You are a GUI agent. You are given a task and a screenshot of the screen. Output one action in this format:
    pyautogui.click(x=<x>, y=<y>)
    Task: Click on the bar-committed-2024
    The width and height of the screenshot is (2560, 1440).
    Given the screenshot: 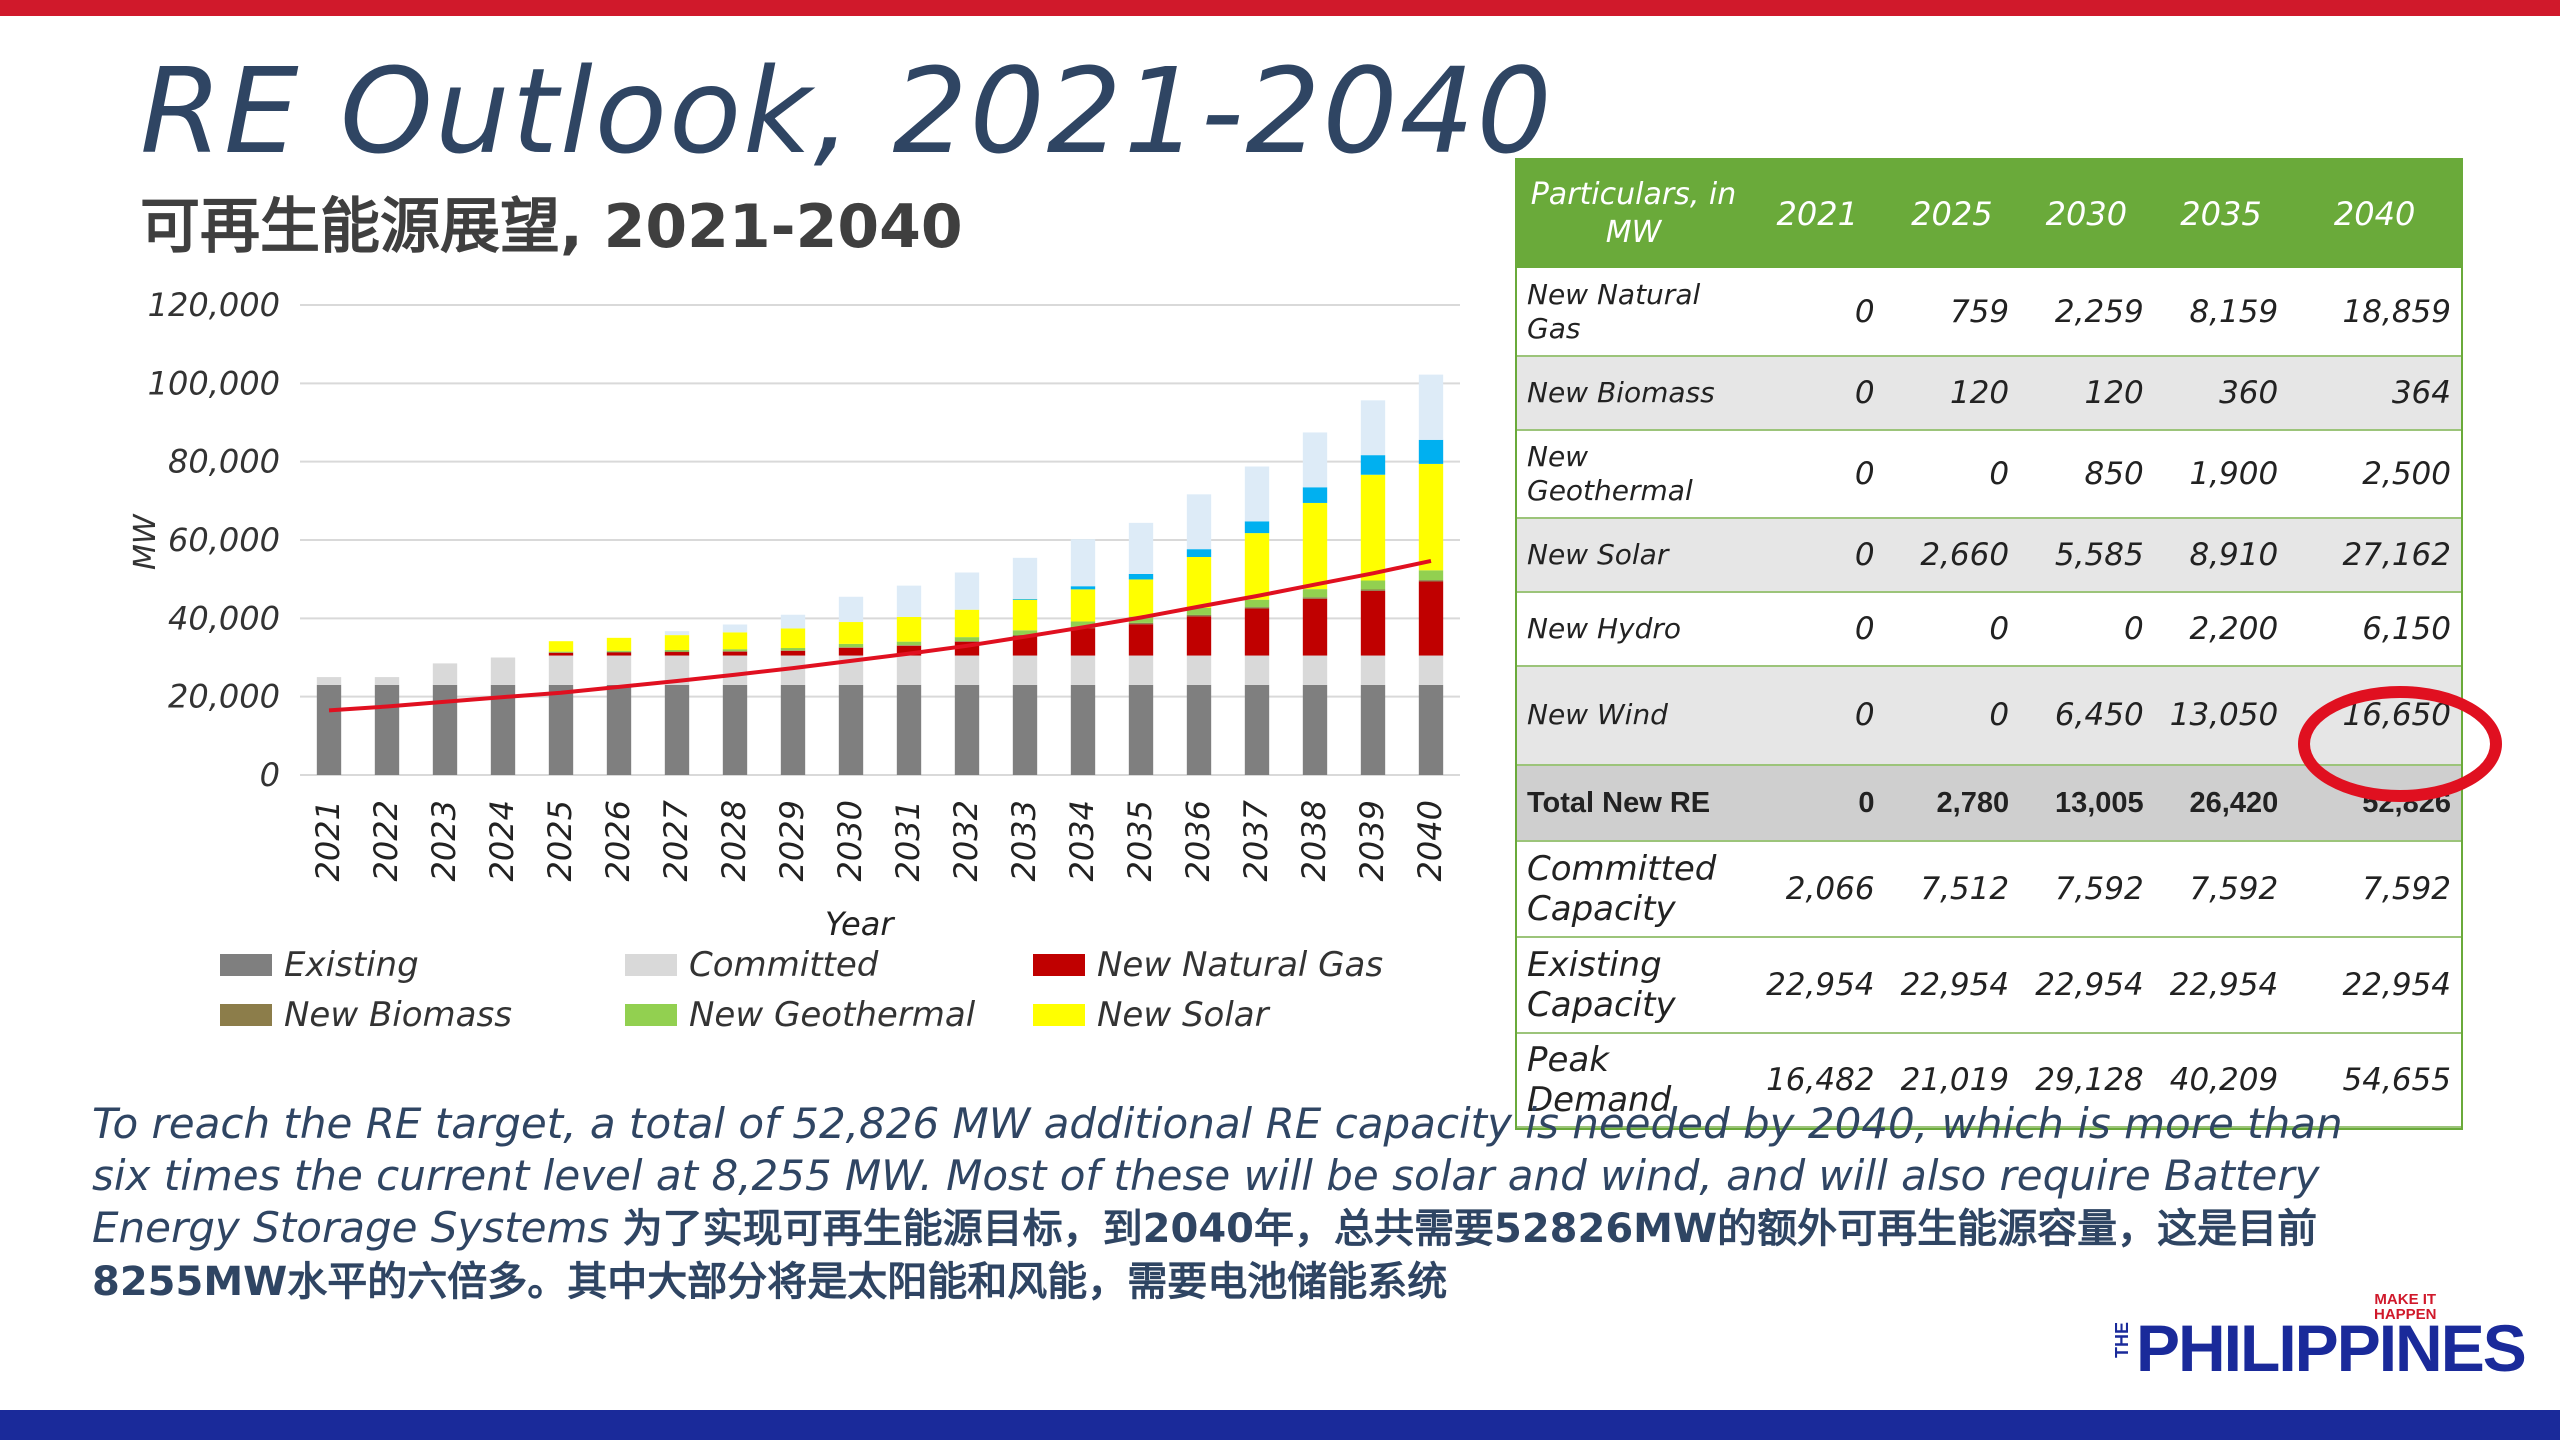 What is the action you would take?
    pyautogui.click(x=503, y=671)
    